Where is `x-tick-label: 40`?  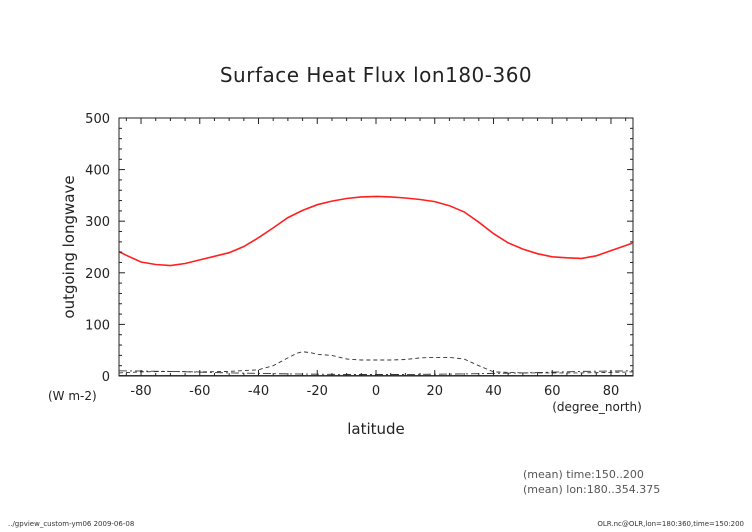
x-tick-label: 40 is located at coordinates (493, 391).